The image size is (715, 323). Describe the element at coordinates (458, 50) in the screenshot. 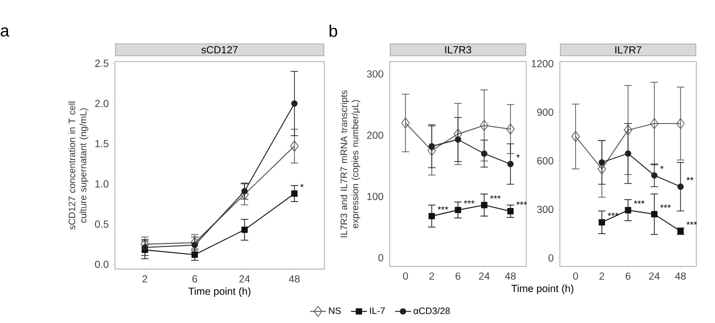

I see `chart-title: IL7R3` at that location.